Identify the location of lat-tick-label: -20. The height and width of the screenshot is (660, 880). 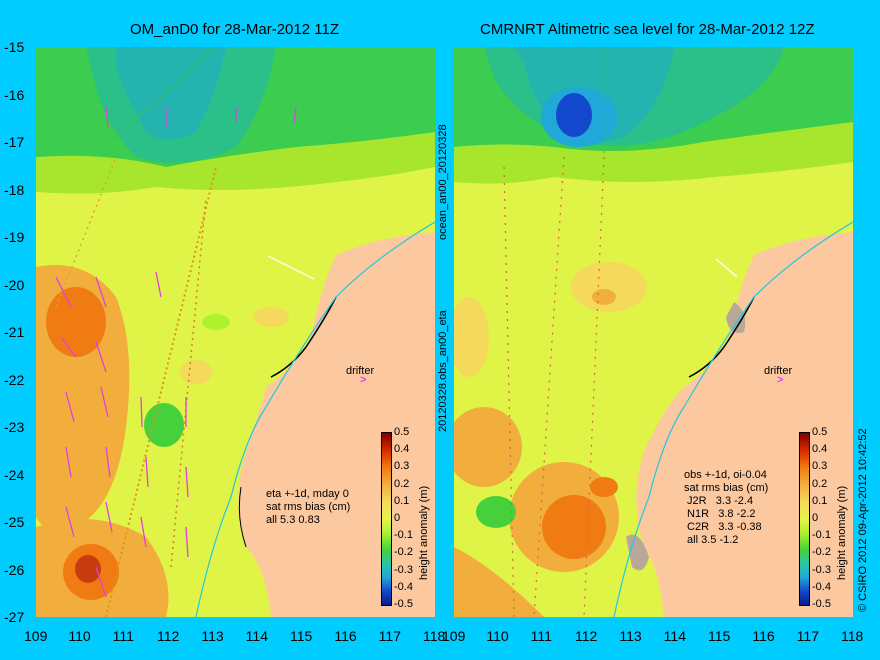
(14, 284).